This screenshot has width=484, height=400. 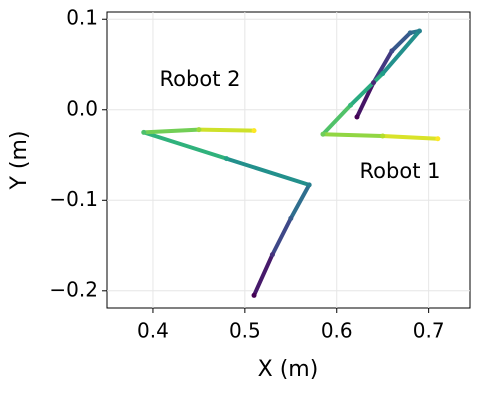 What do you see at coordinates (245, 331) in the screenshot?
I see `x-tick-label: 0.5` at bounding box center [245, 331].